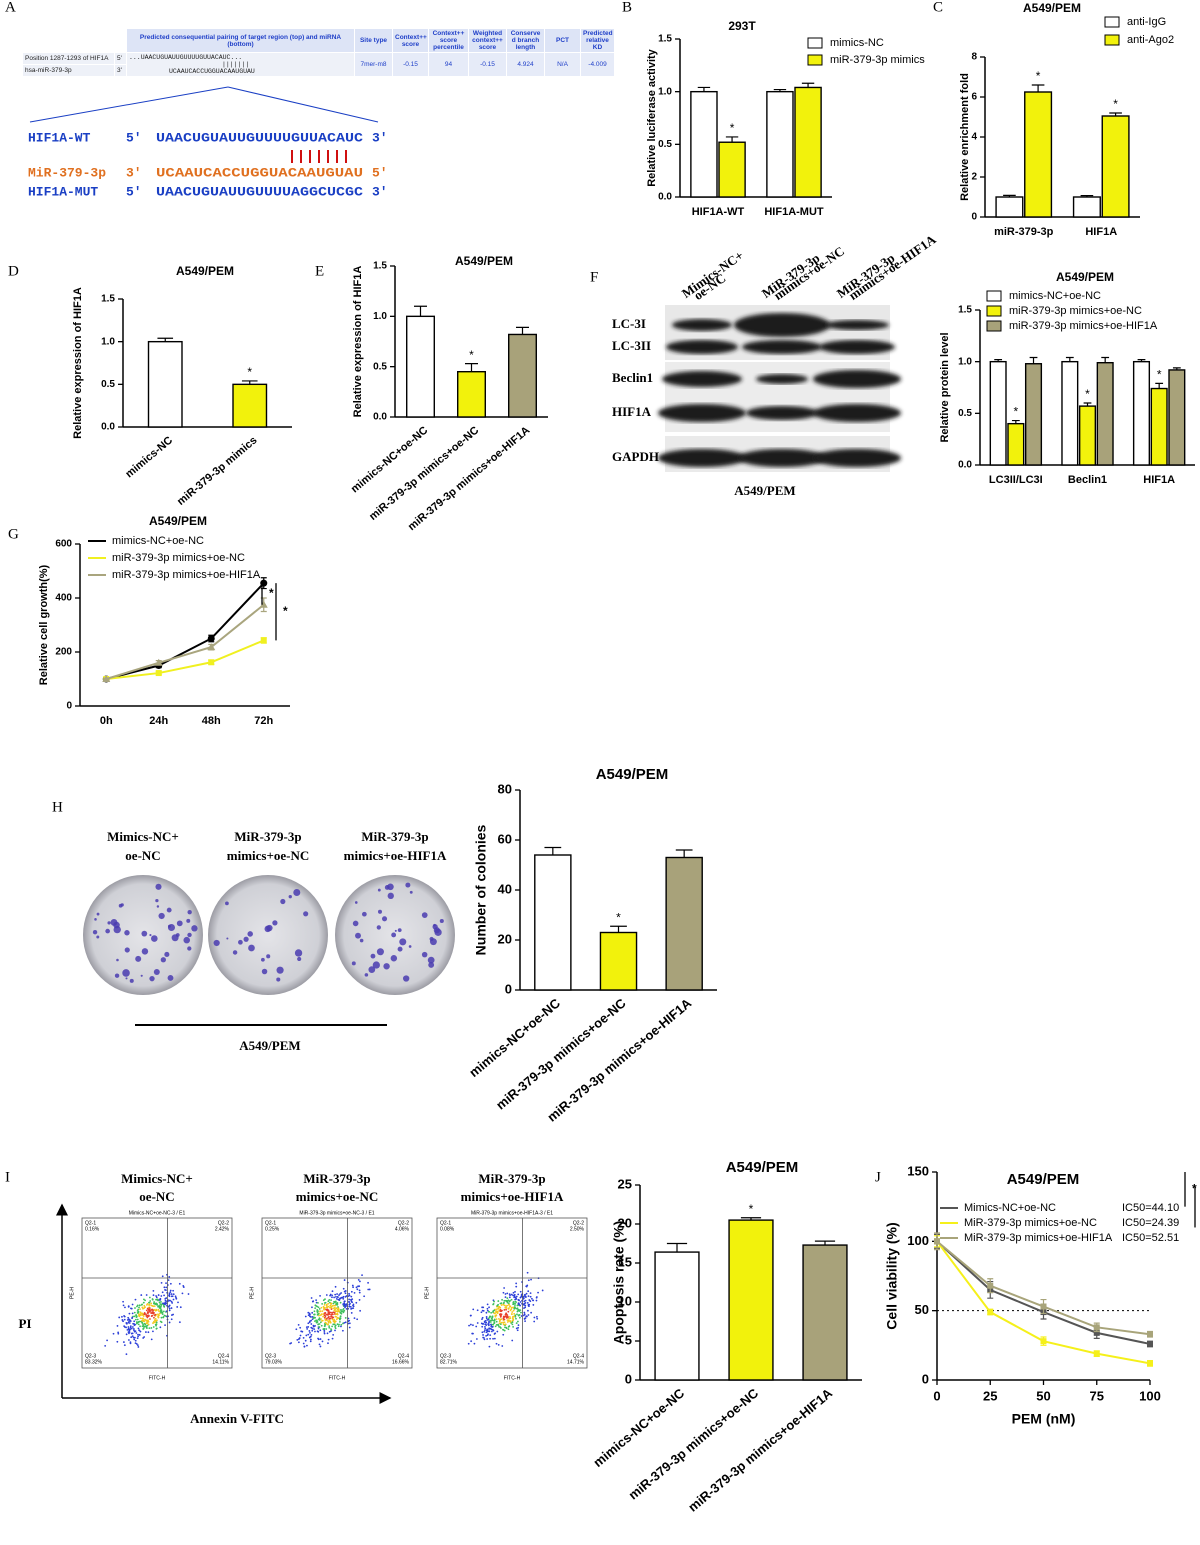  What do you see at coordinates (336, 1213) in the screenshot?
I see `flow-header: MiR-379-3p mimics+oe-NC-3 / E1` at bounding box center [336, 1213].